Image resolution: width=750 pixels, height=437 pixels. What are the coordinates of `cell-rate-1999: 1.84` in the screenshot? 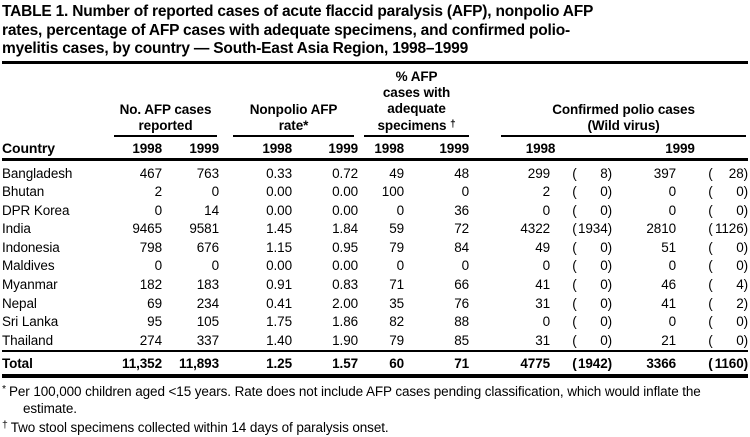 It's located at (345, 229).